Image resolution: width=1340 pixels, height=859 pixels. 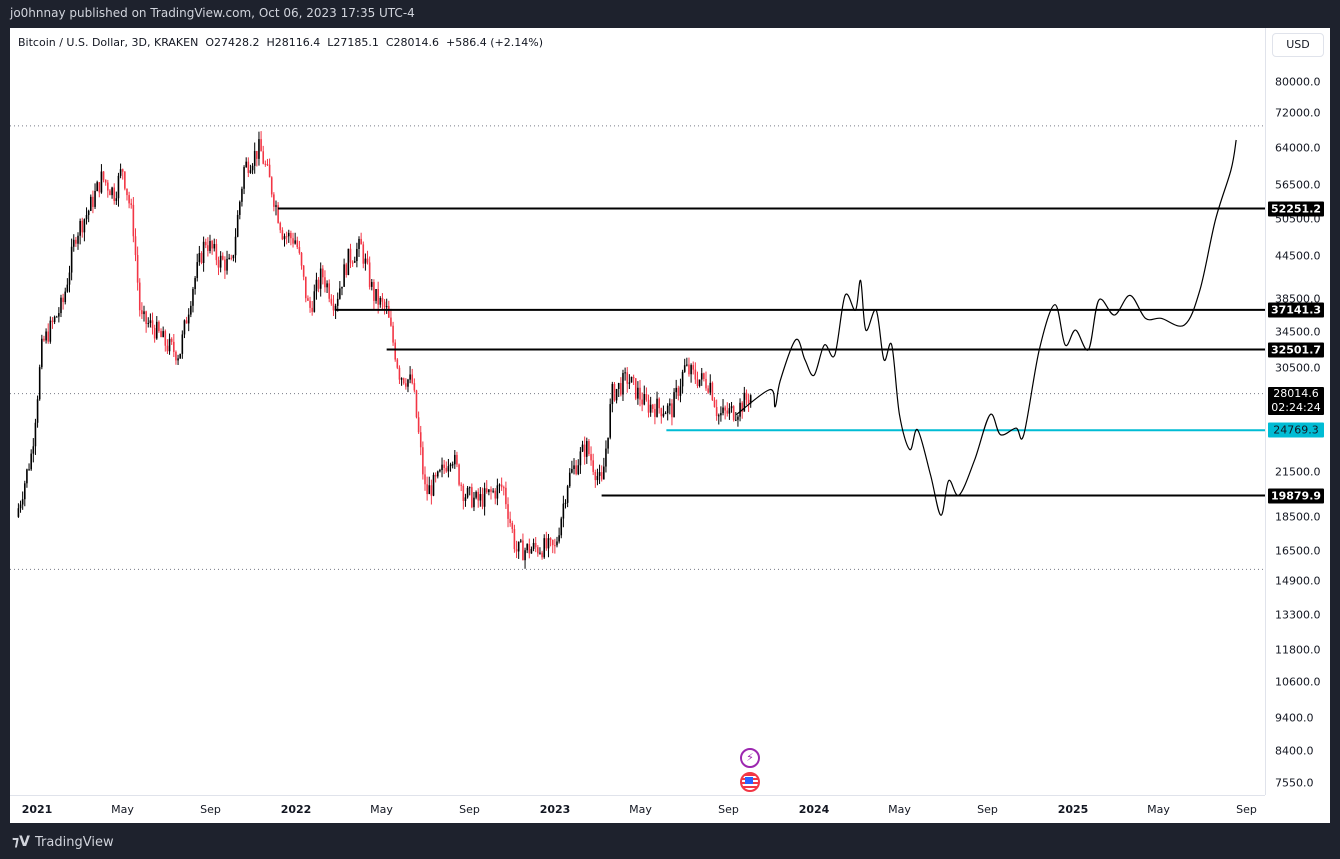 I want to click on time-tick: May, so click(x=899, y=809).